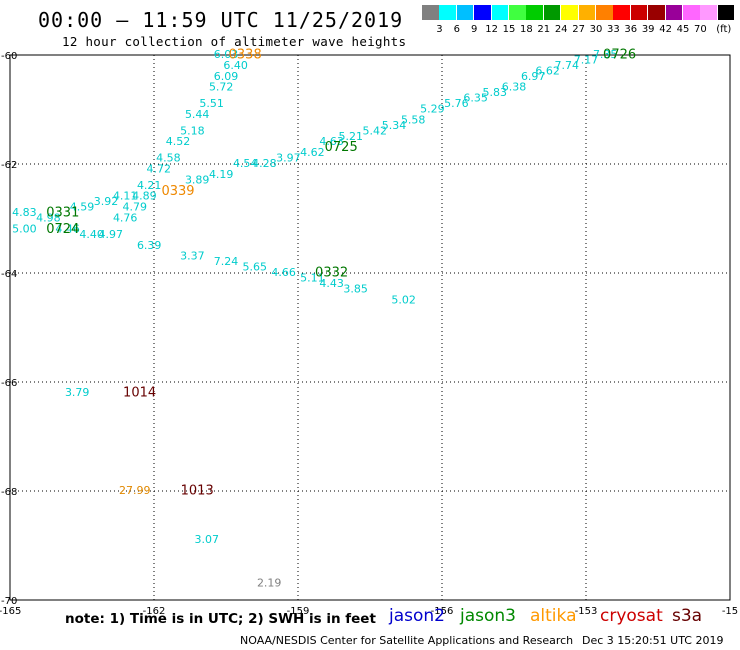 Image resolution: width=740 pixels, height=650 pixels. What do you see at coordinates (197, 114) in the screenshot?
I see `swh-value-label: 5.44` at bounding box center [197, 114].